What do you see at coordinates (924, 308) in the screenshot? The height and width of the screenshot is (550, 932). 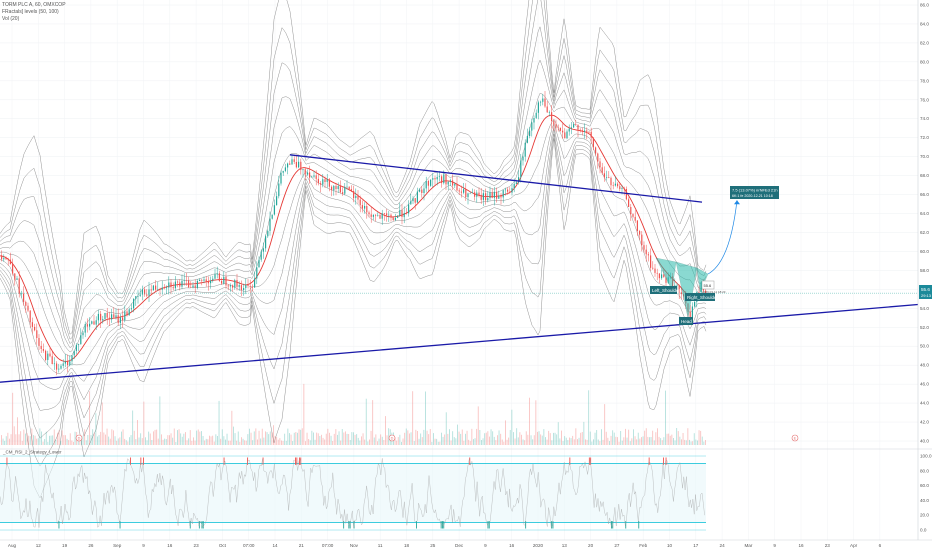 I see `y-tick-label: 54.0` at bounding box center [924, 308].